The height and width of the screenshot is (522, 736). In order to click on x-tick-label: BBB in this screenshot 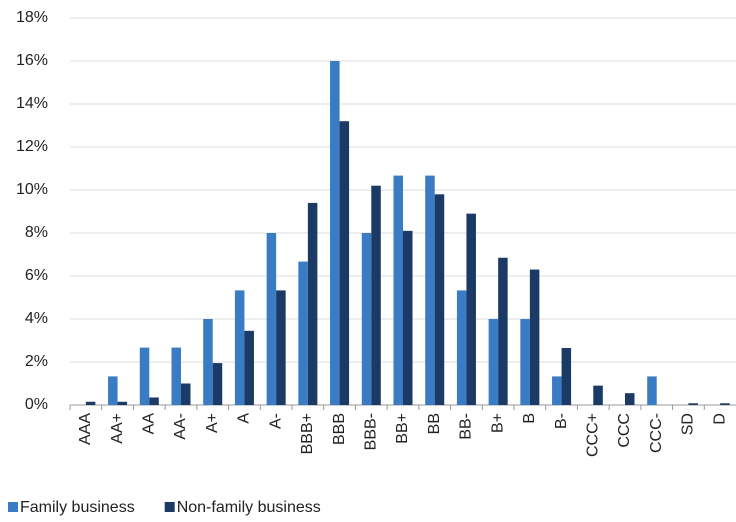, I will do `click(339, 429)`.